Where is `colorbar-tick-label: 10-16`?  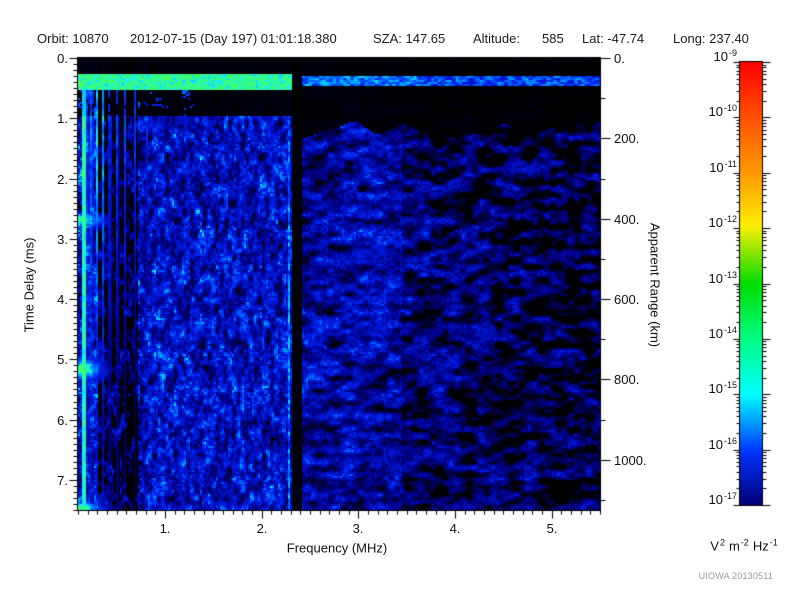
colorbar-tick-label: 10-16 is located at coordinates (722, 444).